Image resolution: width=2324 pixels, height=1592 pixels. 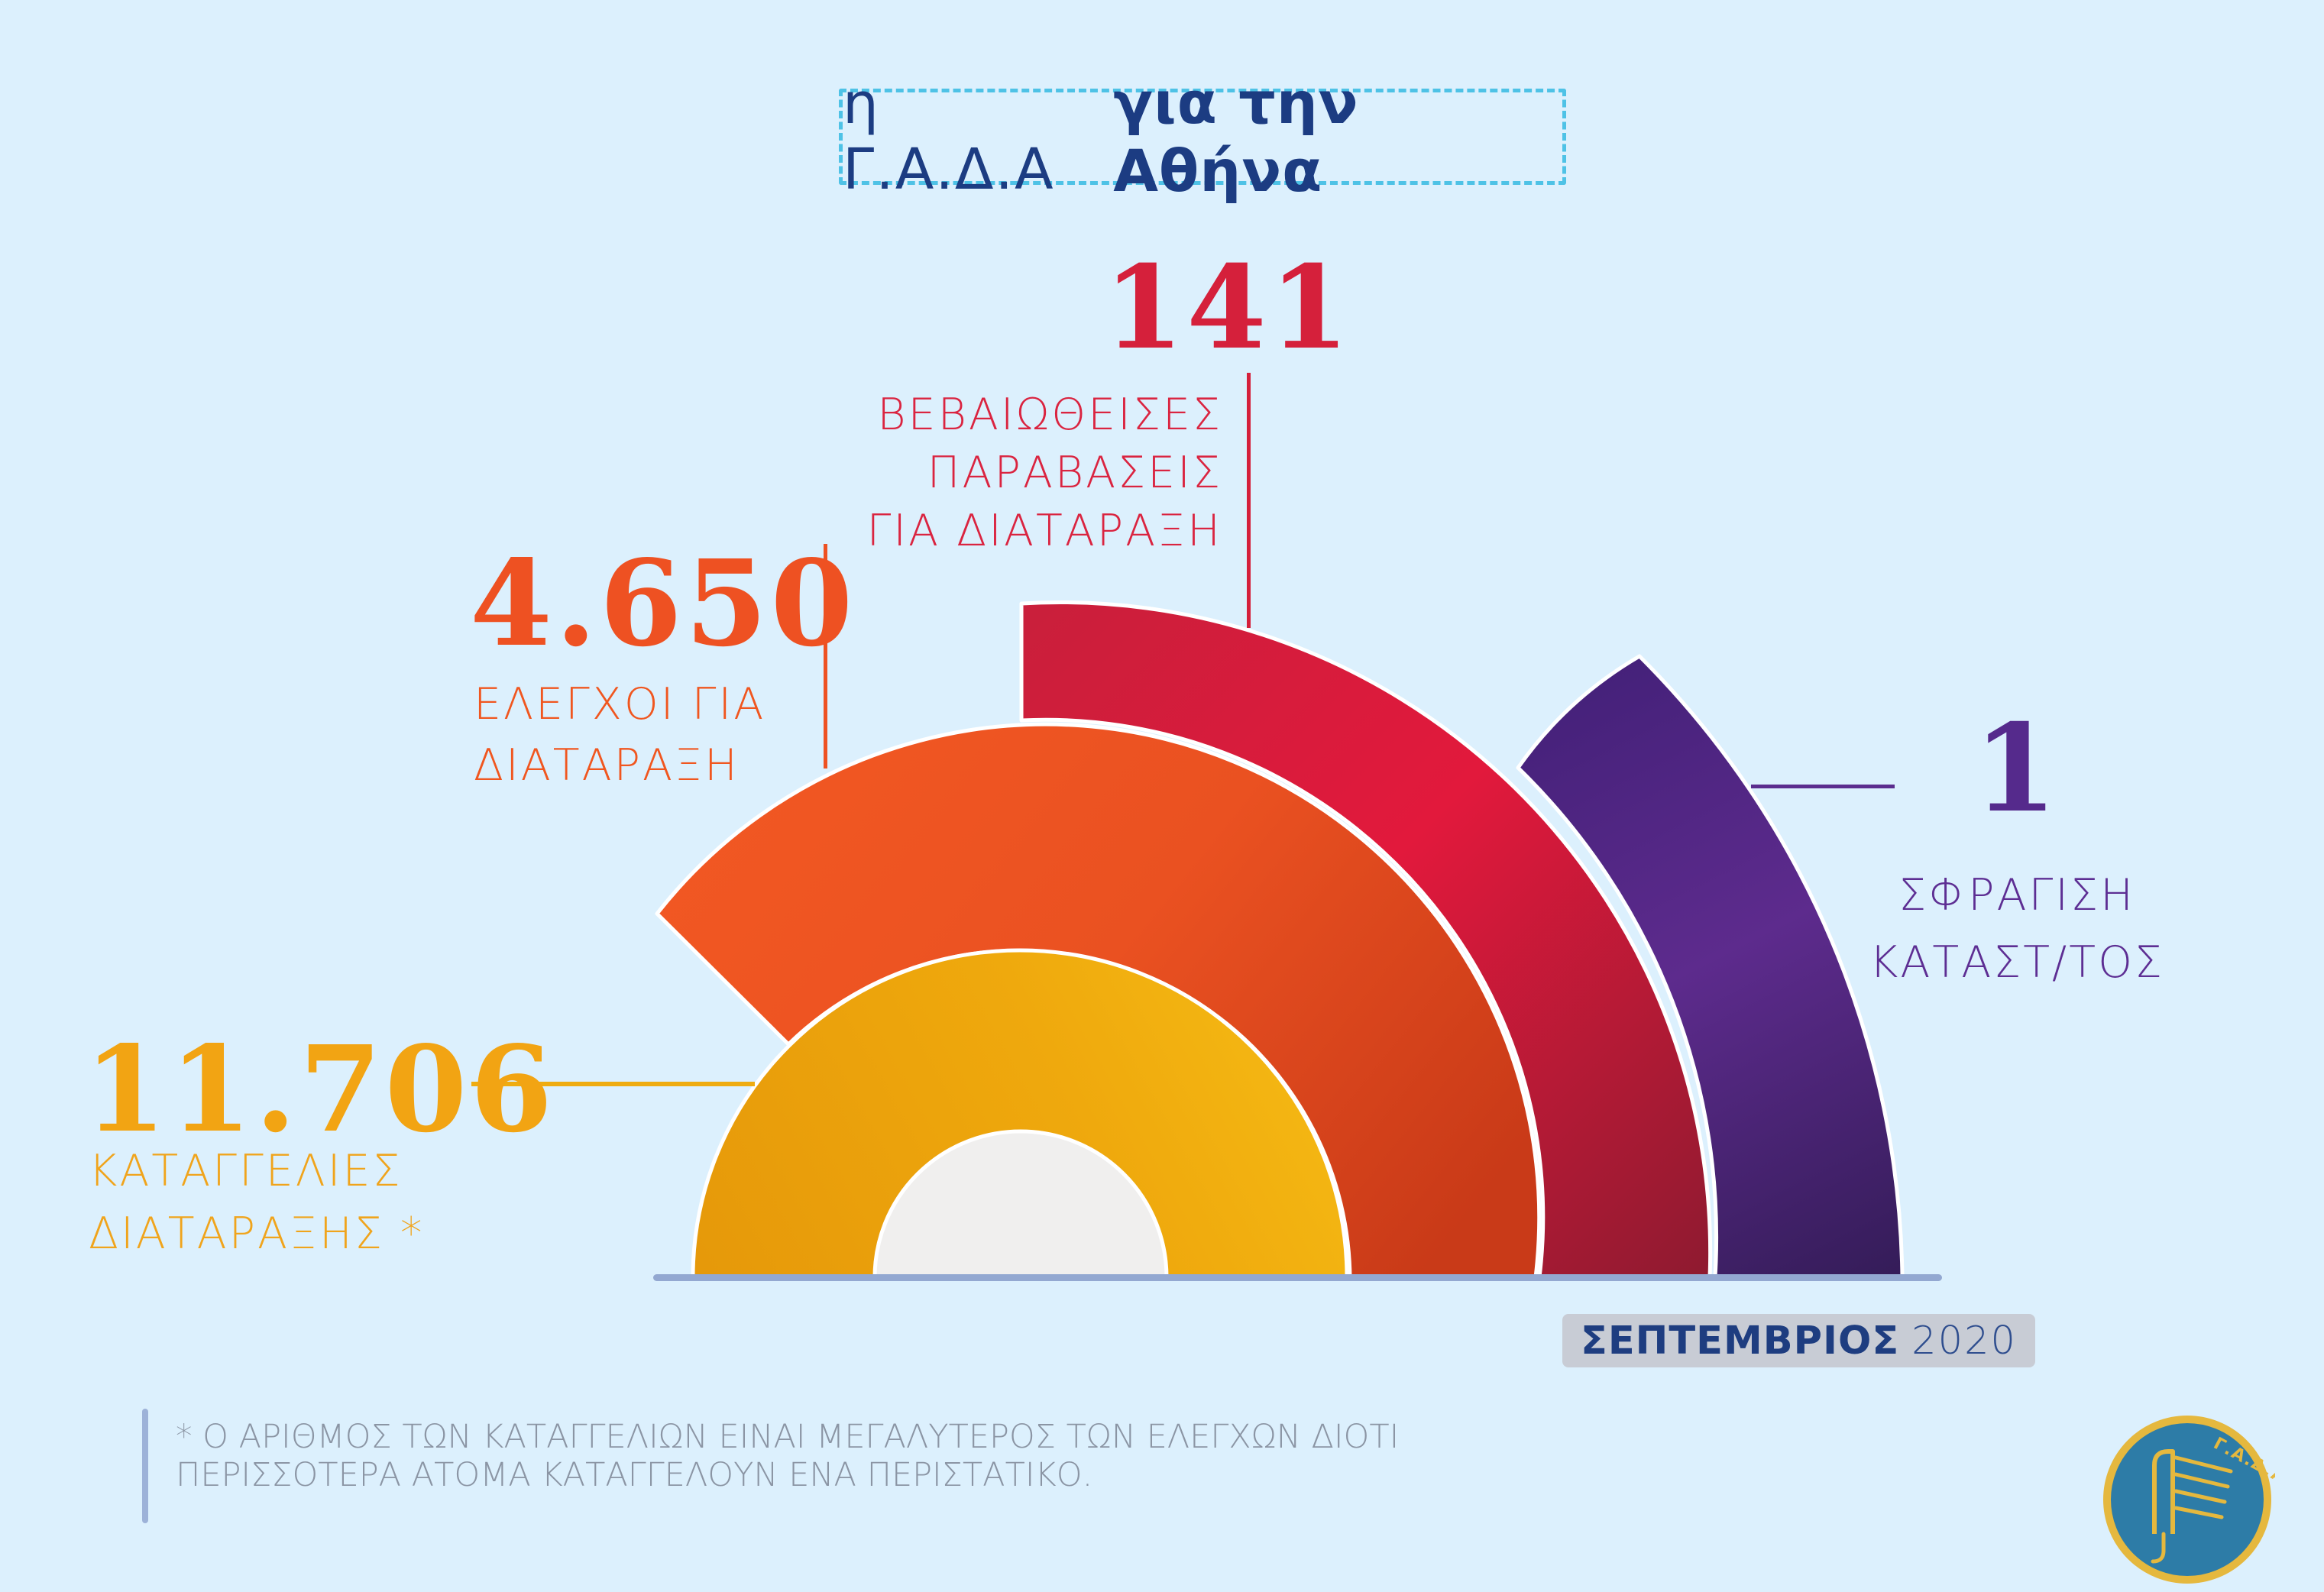 What do you see at coordinates (1021, 1205) in the screenshot?
I see `arc-center-hole` at bounding box center [1021, 1205].